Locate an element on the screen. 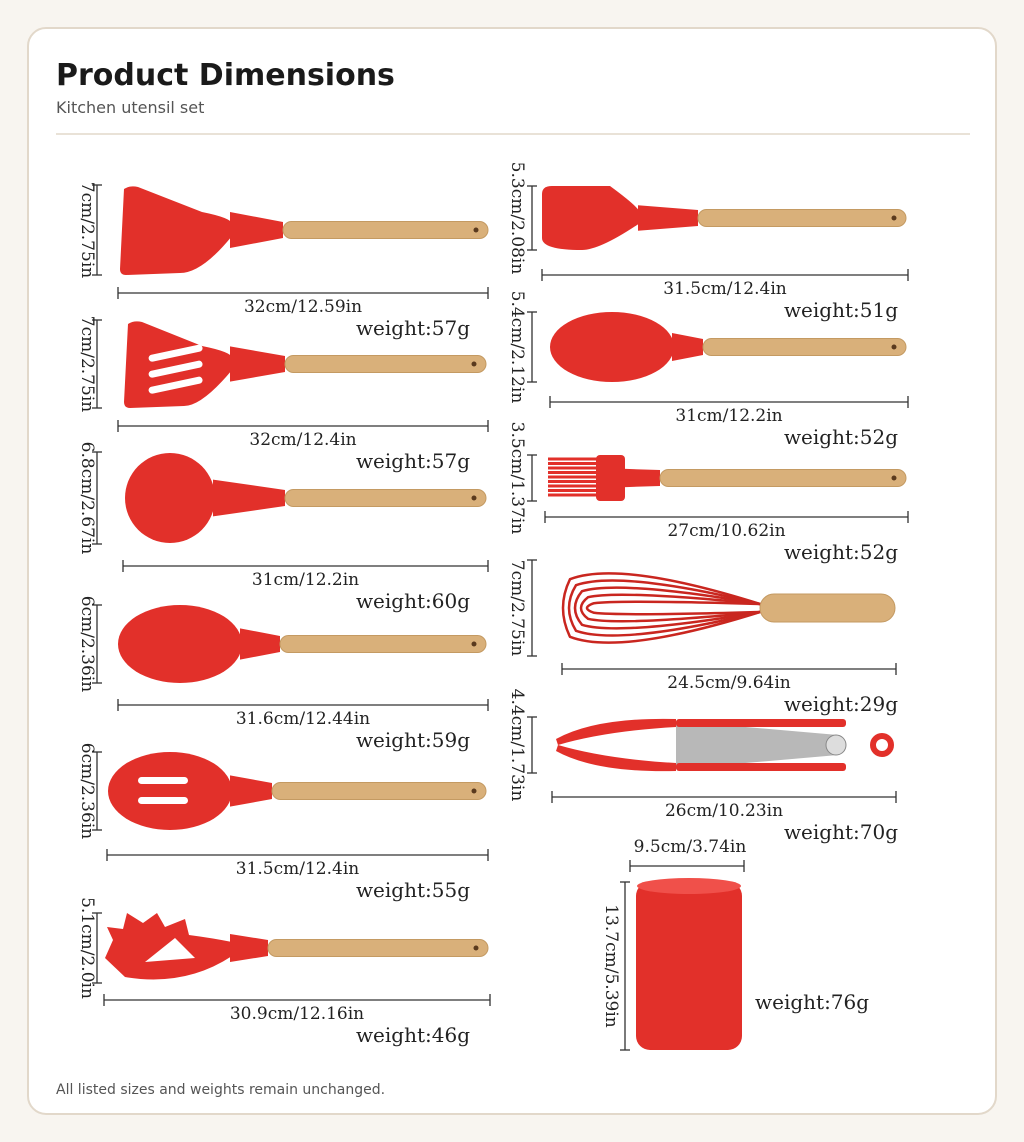 The height and width of the screenshot is (1142, 1024). height-label: 6.8cm/2.67in is located at coordinates (87, 498).